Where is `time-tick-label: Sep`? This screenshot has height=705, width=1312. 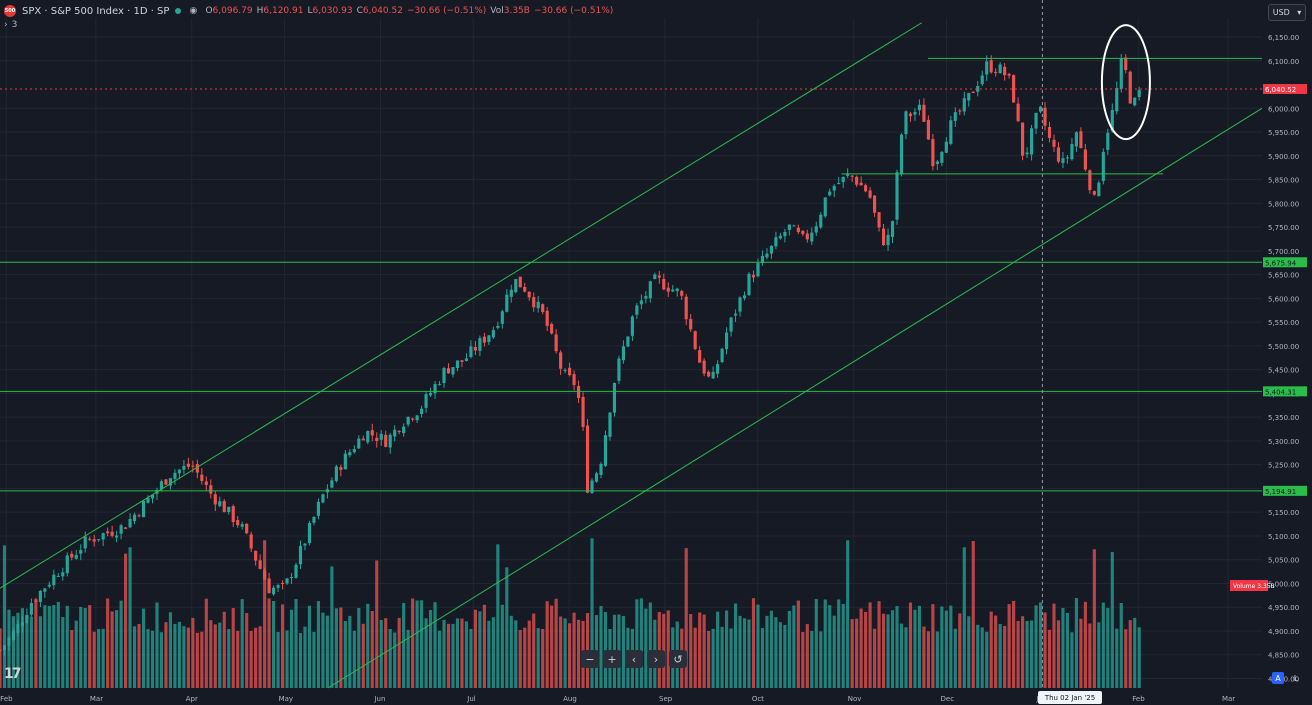 time-tick-label: Sep is located at coordinates (666, 699).